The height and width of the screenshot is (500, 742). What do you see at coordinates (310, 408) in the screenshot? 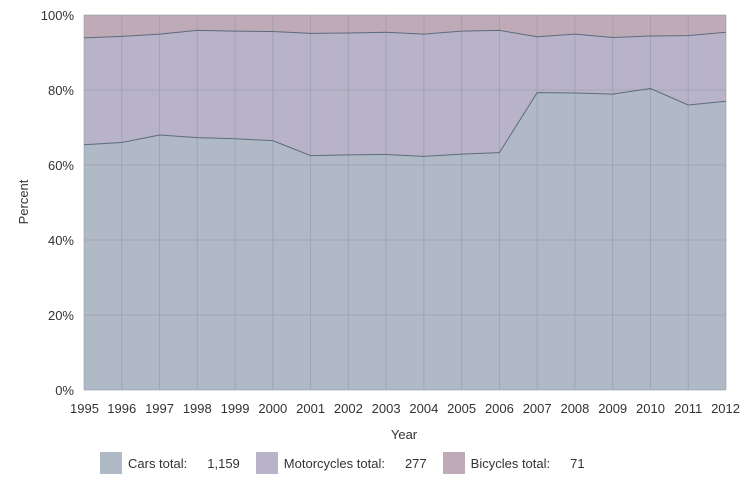
I see `x-tick-label: 2001` at bounding box center [310, 408].